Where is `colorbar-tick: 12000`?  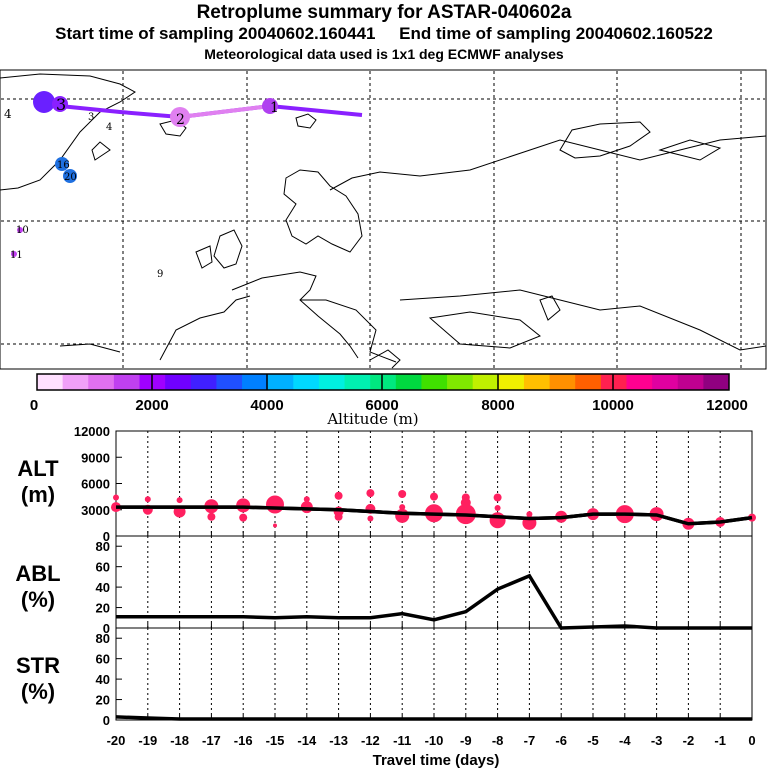
colorbar-tick: 12000 is located at coordinates (727, 405).